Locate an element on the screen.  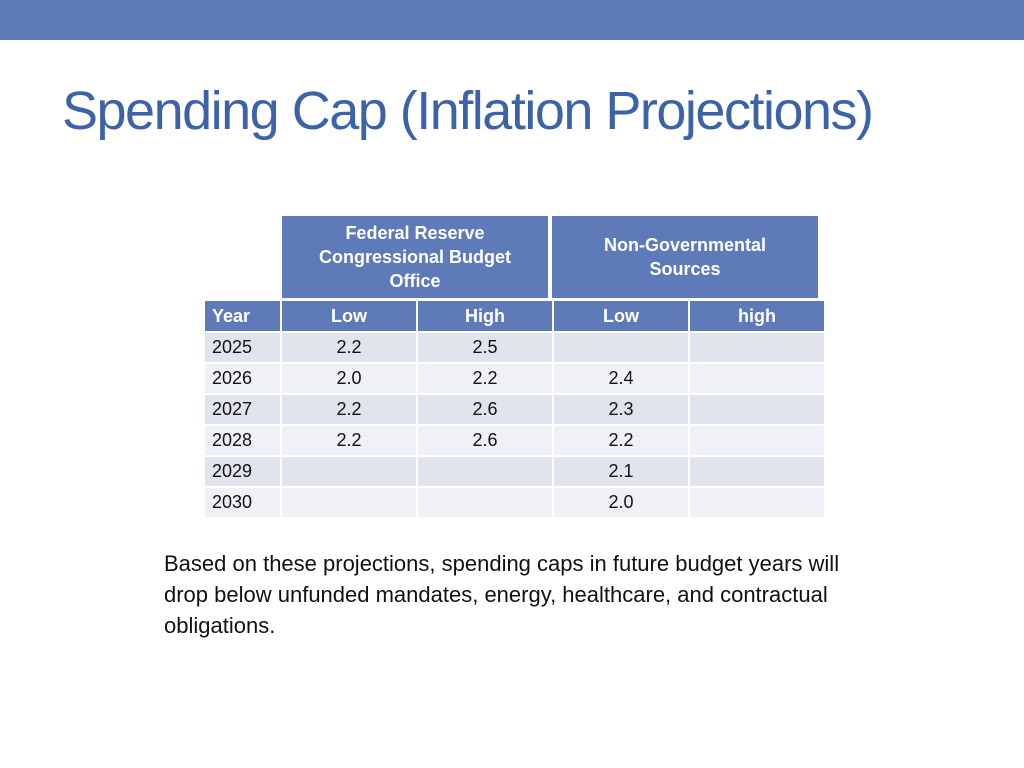
header-ngo-line-1: Non-Governmental is located at coordinates (685, 245).